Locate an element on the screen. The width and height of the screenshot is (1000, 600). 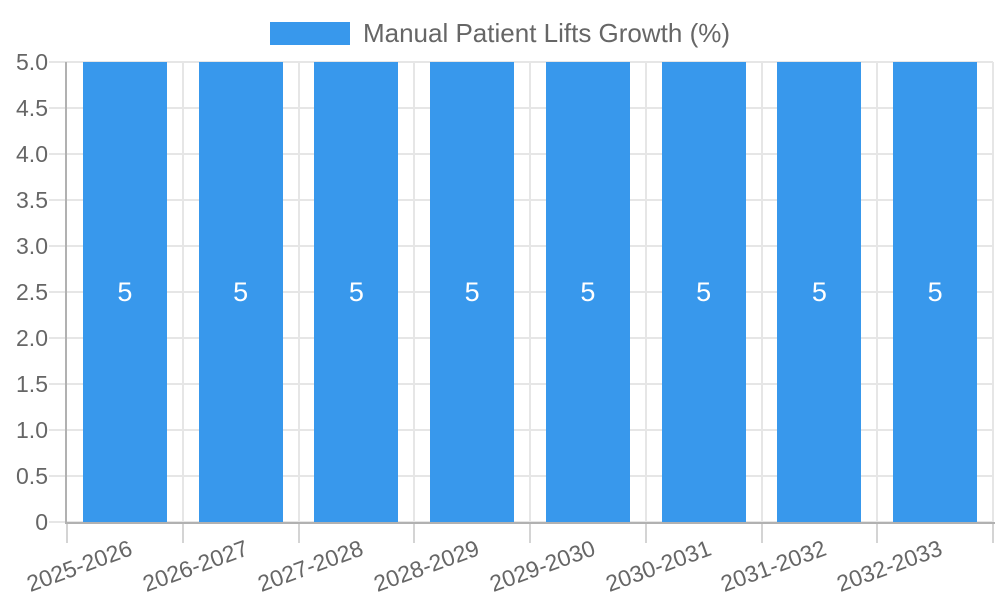
y-axis-label: 5.0 is located at coordinates (32, 62).